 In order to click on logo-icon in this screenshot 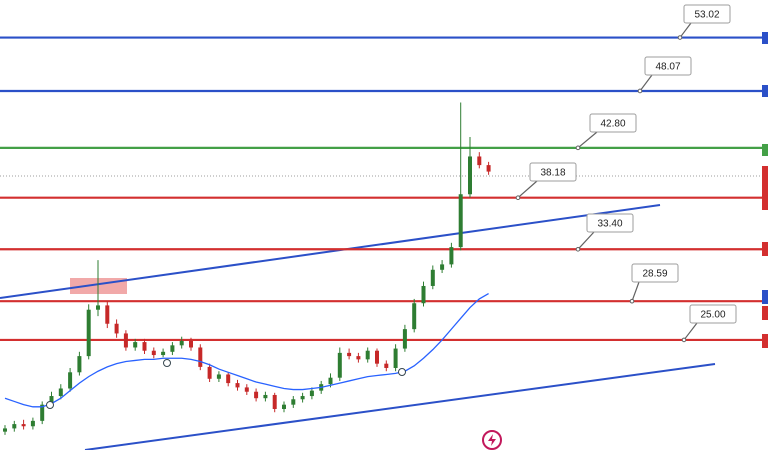, I will do `click(492, 440)`.